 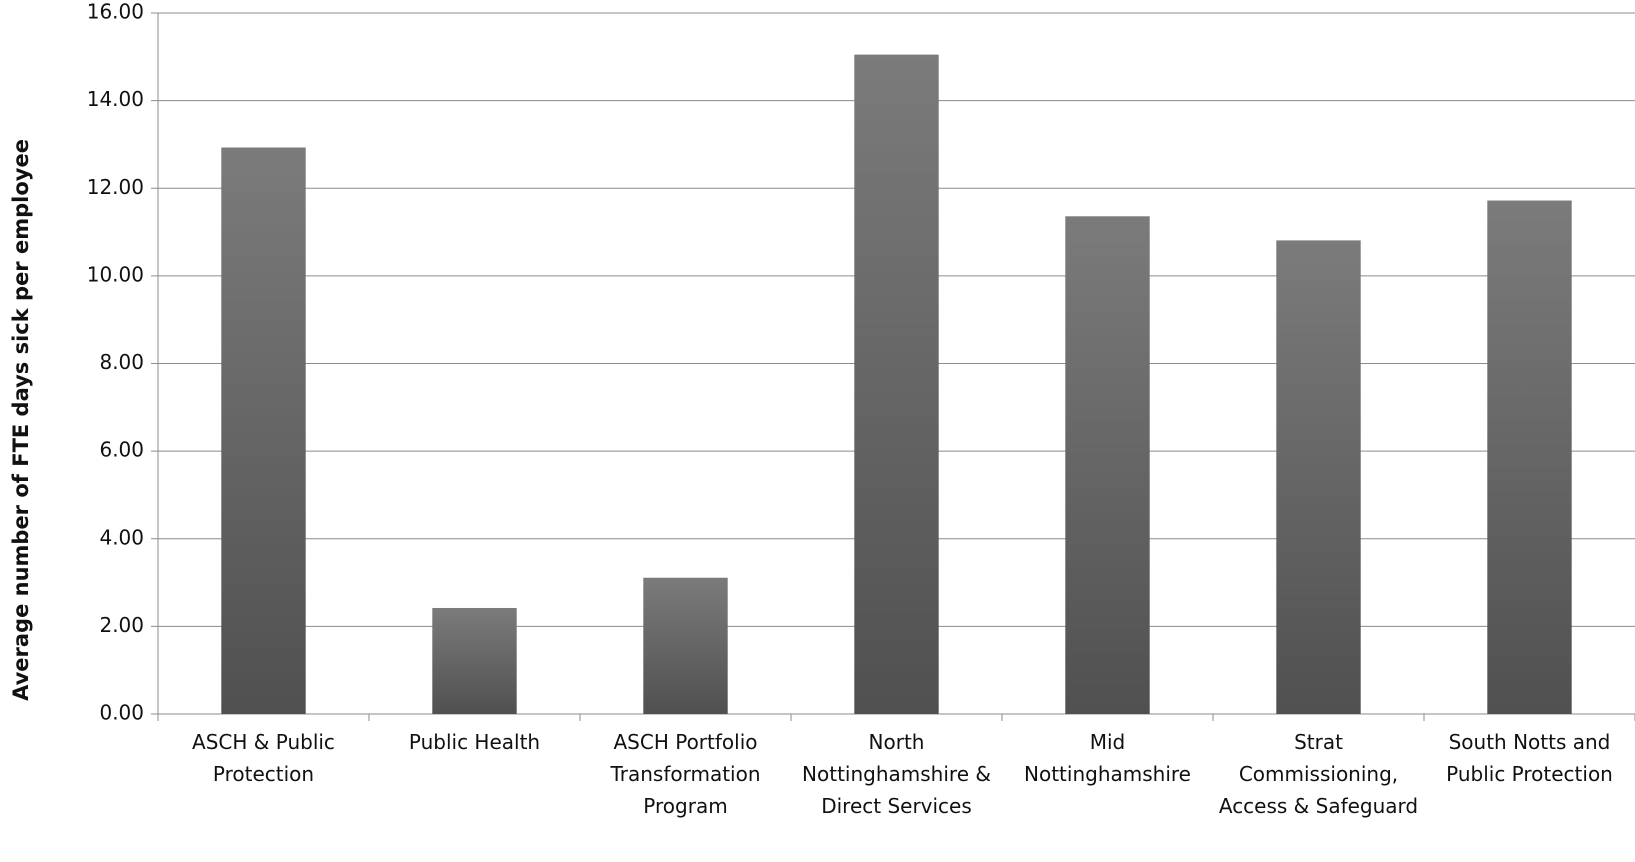 What do you see at coordinates (121, 450) in the screenshot?
I see `y-tick-label: 6.00` at bounding box center [121, 450].